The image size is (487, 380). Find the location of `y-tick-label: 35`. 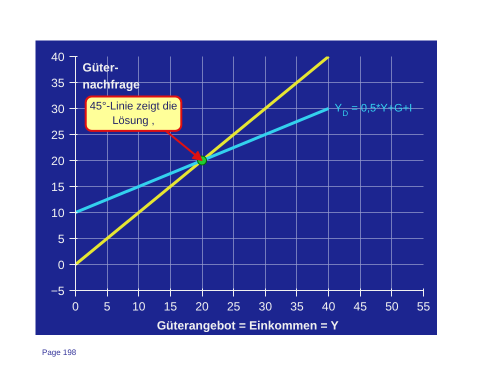

y-tick-label: 35 is located at coordinates (58, 83).